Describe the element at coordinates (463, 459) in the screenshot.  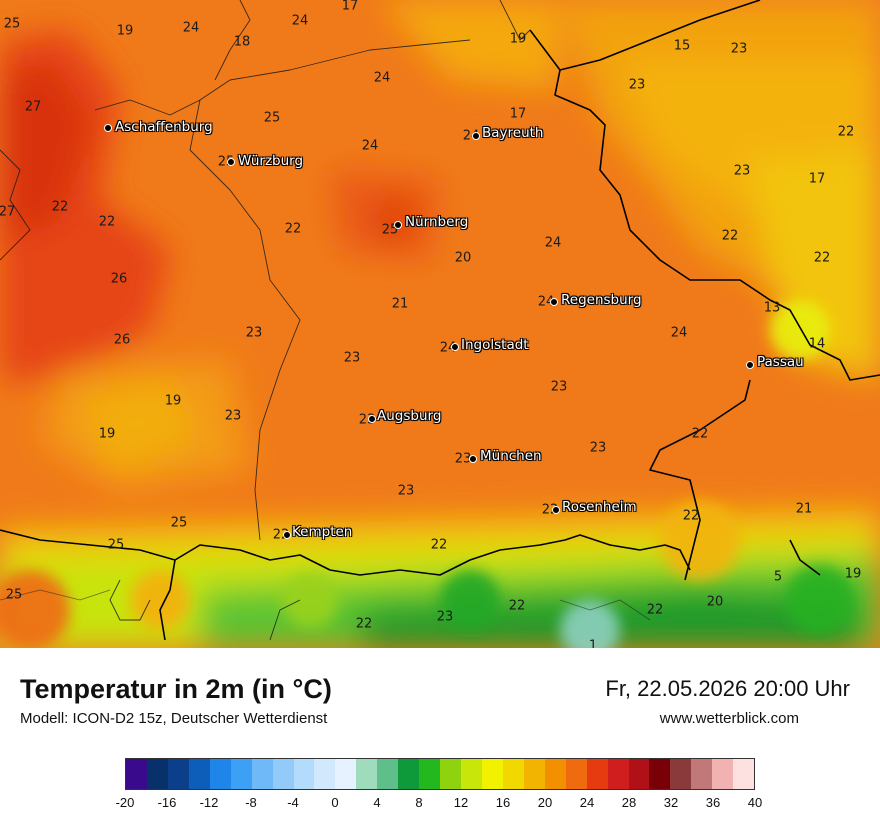
I see `city-value: 23` at that location.